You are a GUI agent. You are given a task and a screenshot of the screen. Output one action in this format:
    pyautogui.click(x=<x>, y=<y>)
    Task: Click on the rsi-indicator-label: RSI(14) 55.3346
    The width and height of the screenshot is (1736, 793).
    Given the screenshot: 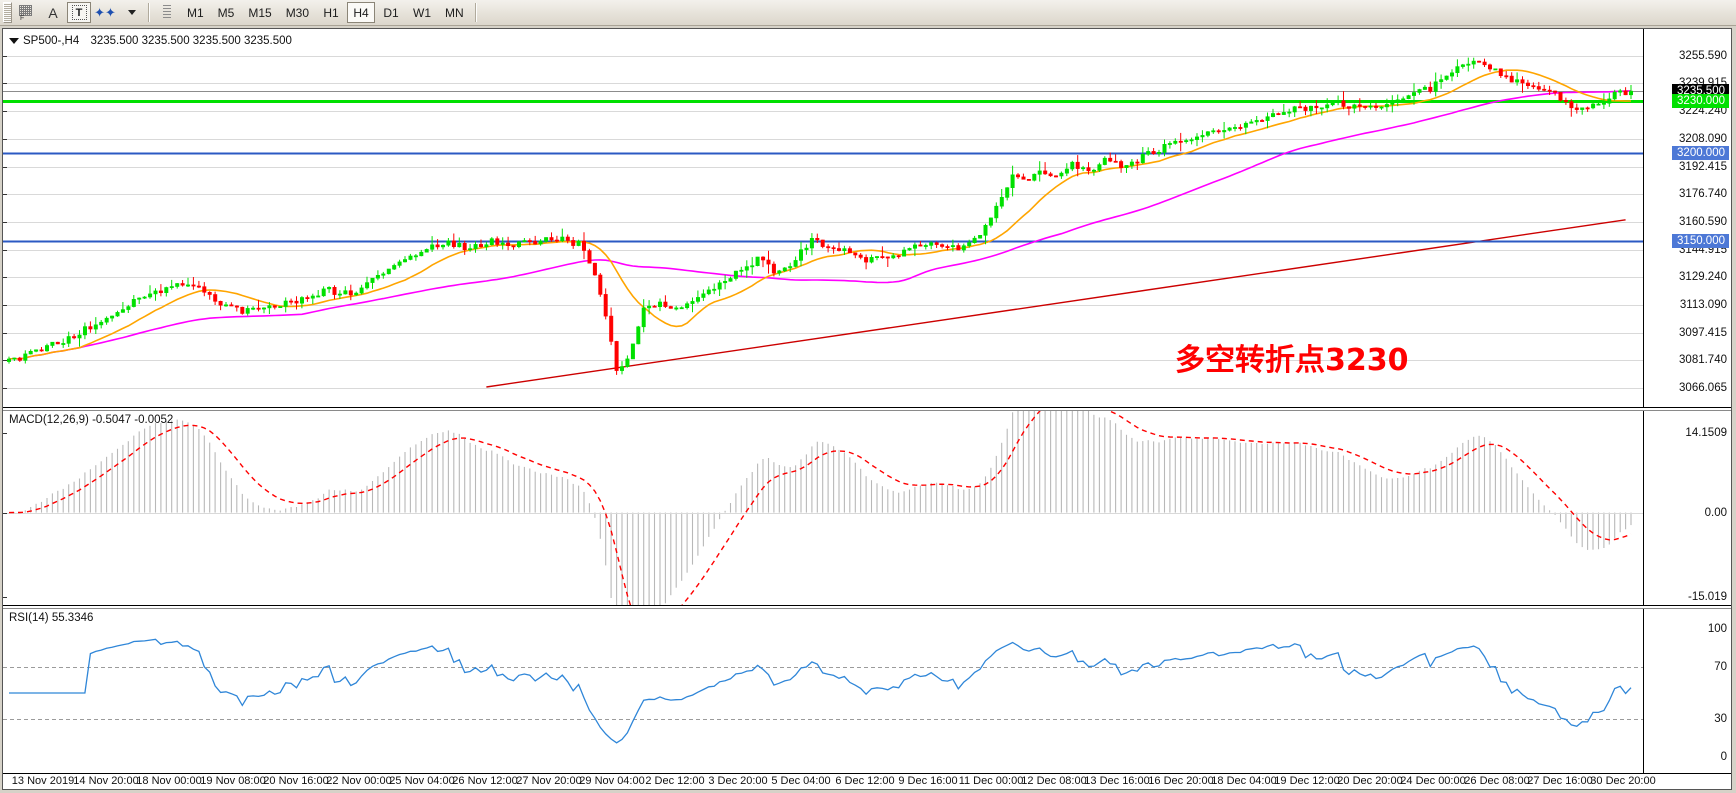 What is the action you would take?
    pyautogui.click(x=51, y=618)
    